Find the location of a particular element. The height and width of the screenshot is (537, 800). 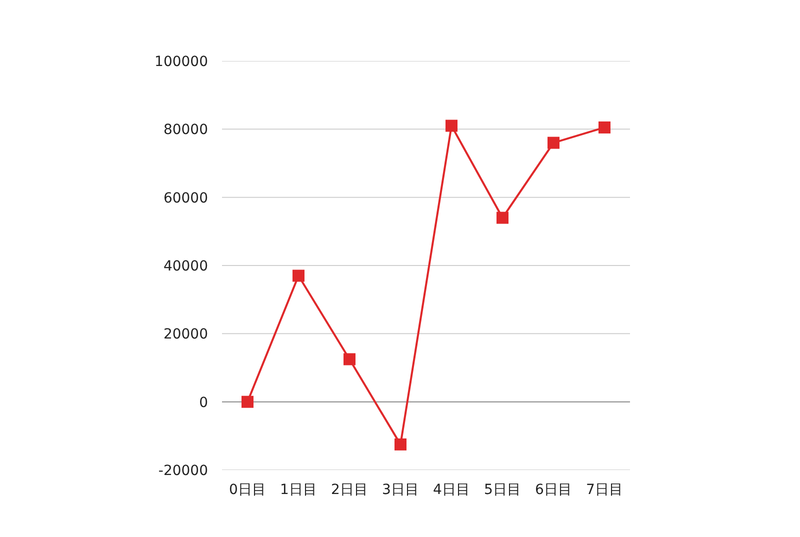

y-tick-label: 80000 is located at coordinates (185, 130).